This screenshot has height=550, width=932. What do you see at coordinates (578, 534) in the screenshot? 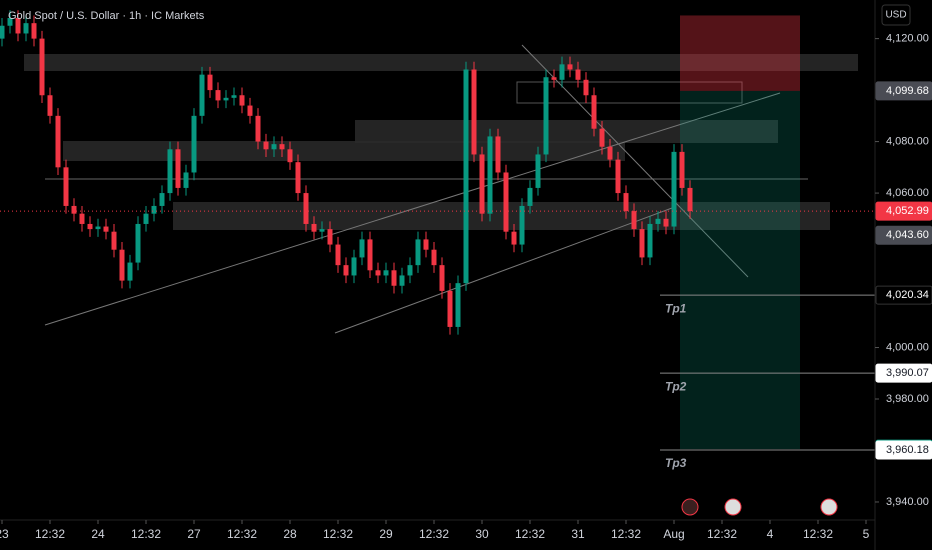
I see `x-tick-label: 31` at bounding box center [578, 534].